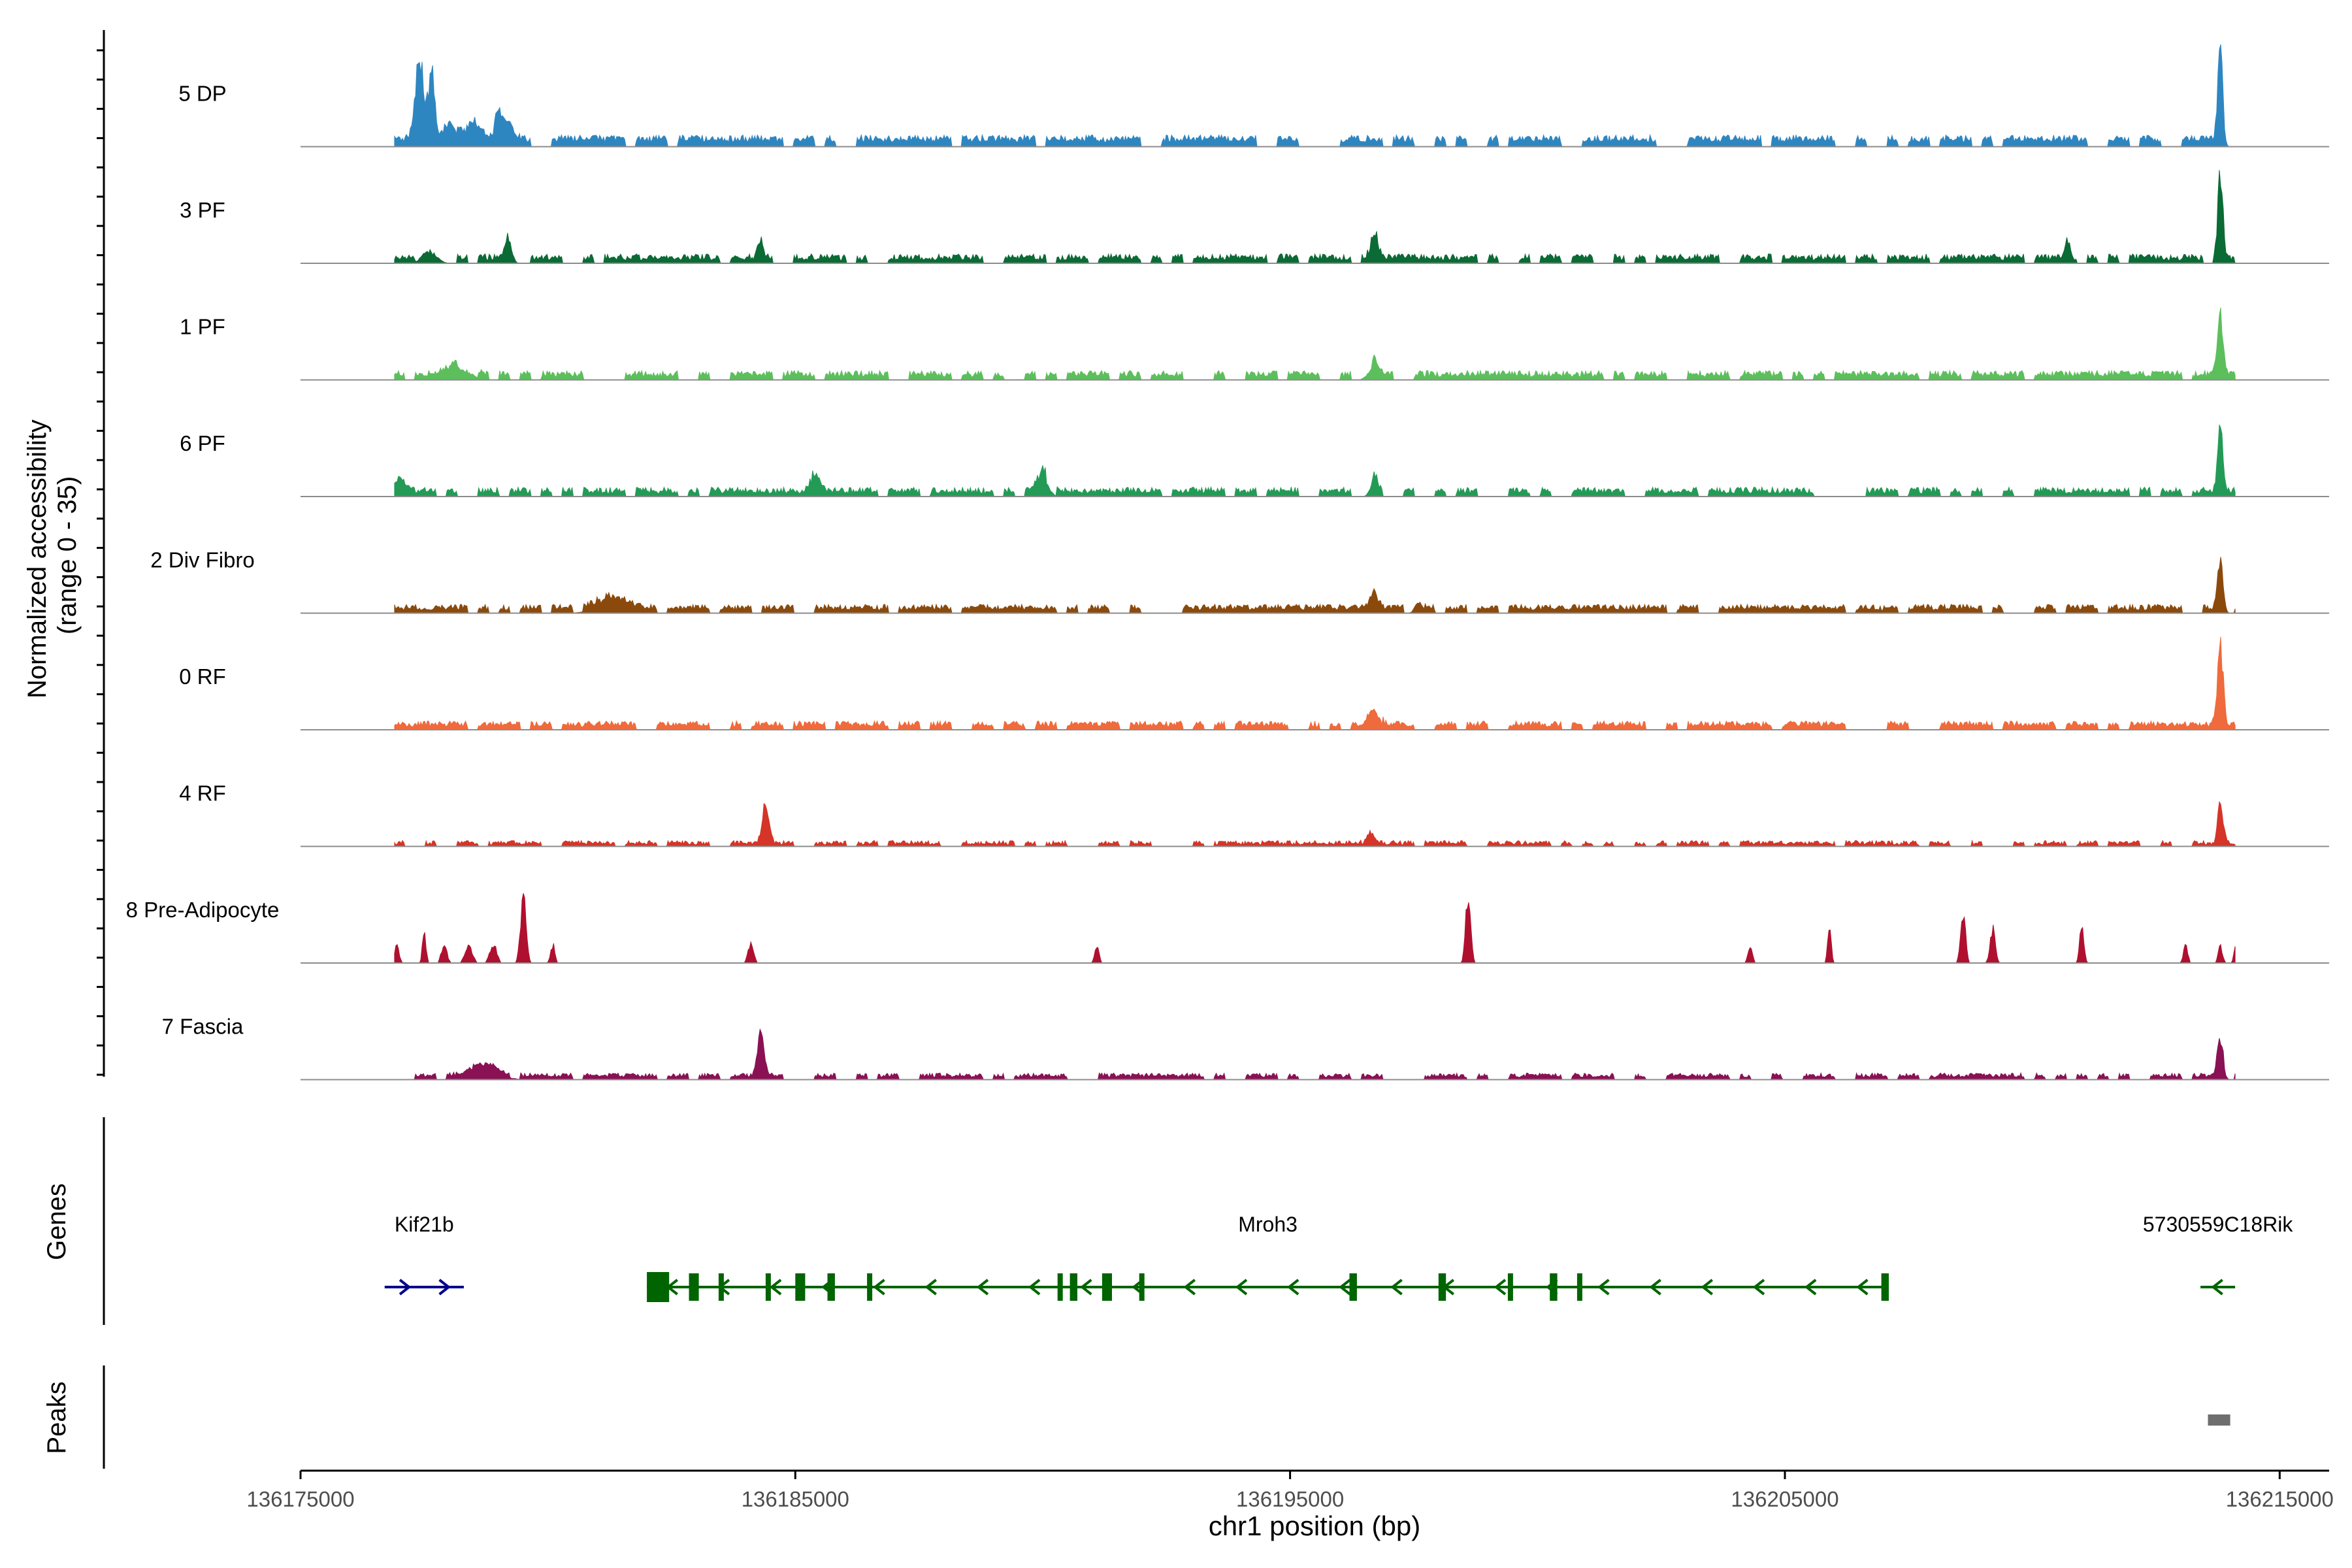 Image resolution: width=2352 pixels, height=1568 pixels. I want to click on coverage-track: 8 Pre-Adipocyte, so click(1227, 928).